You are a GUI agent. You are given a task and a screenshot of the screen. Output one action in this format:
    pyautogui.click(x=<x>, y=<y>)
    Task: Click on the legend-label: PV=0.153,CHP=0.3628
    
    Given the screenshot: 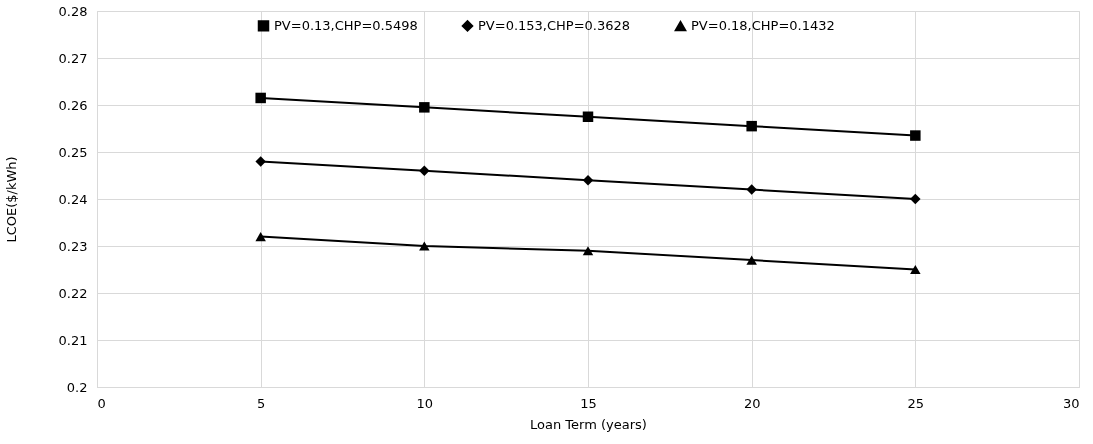 What is the action you would take?
    pyautogui.click(x=554, y=25)
    